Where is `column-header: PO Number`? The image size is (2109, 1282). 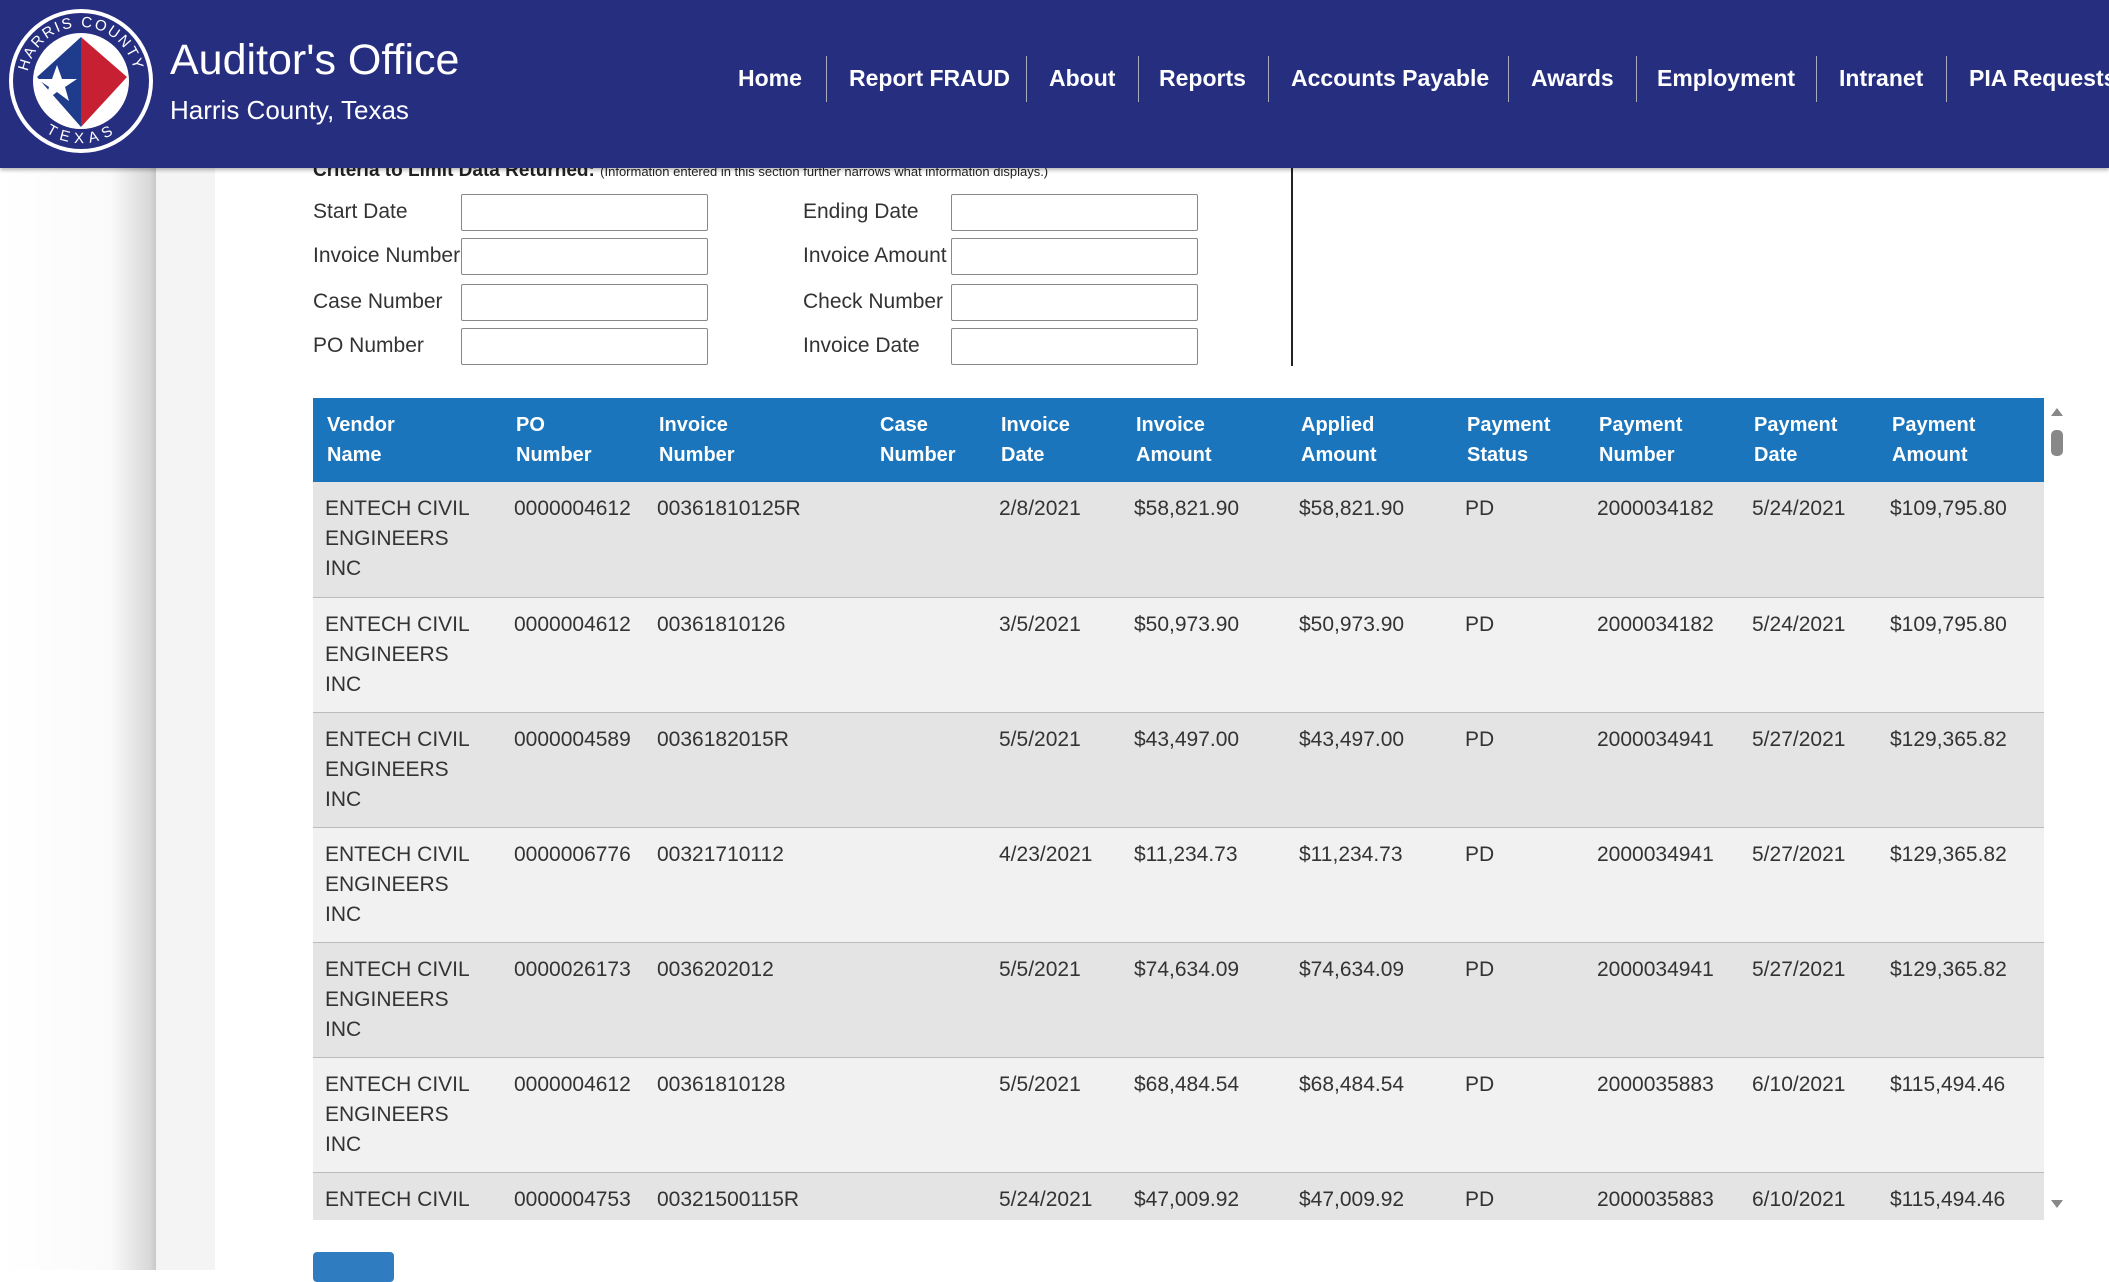 column-header: PO Number is located at coordinates (573, 440).